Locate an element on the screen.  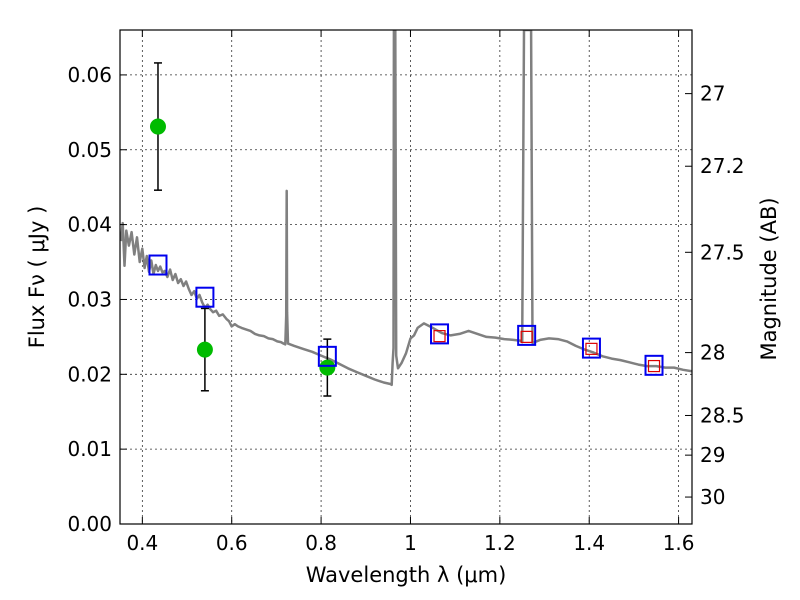
x-tick-label: 1.6 is located at coordinates (679, 543).